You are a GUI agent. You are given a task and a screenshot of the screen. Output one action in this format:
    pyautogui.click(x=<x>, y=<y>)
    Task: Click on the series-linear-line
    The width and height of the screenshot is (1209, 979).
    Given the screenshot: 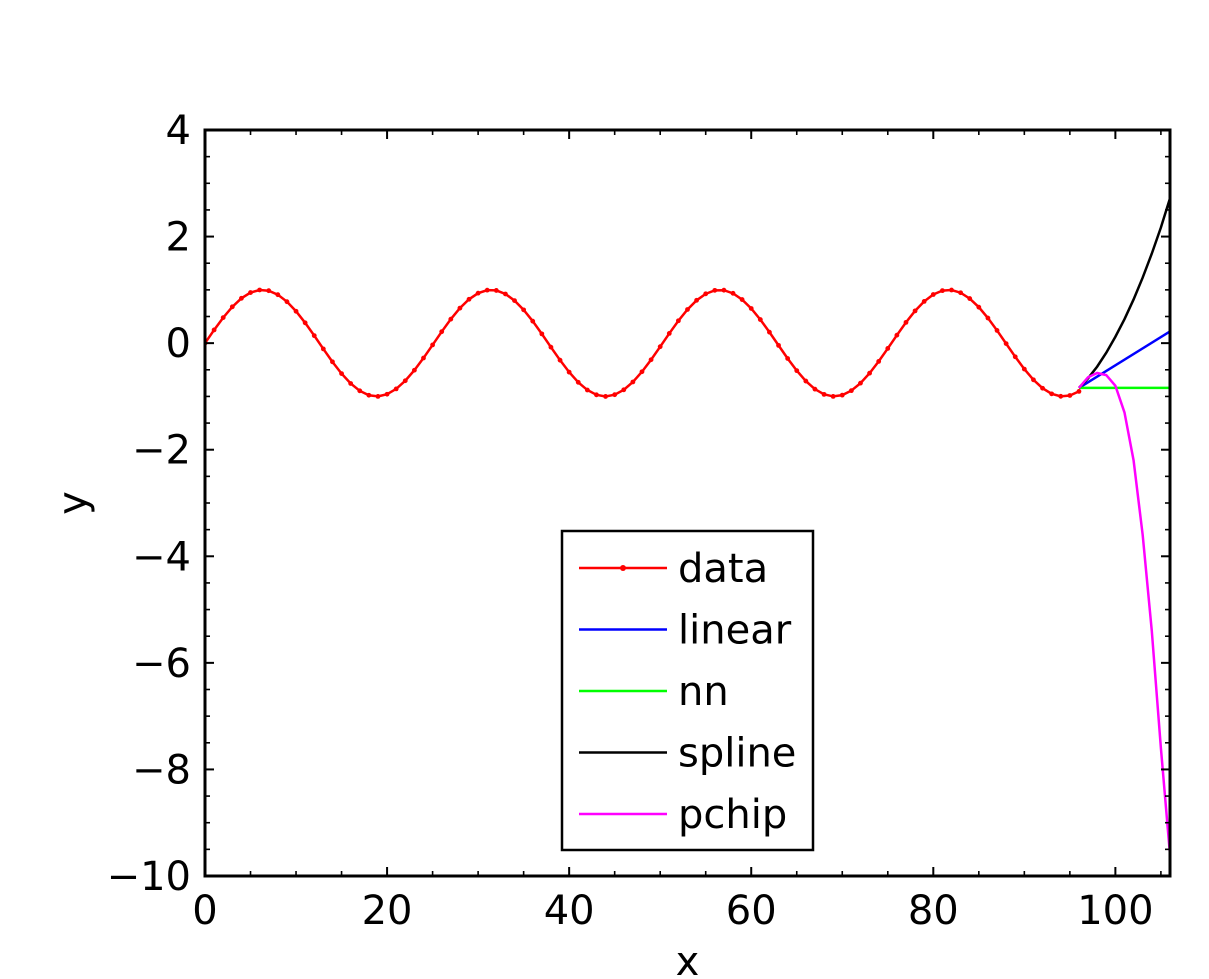 What is the action you would take?
    pyautogui.click(x=1124, y=359)
    